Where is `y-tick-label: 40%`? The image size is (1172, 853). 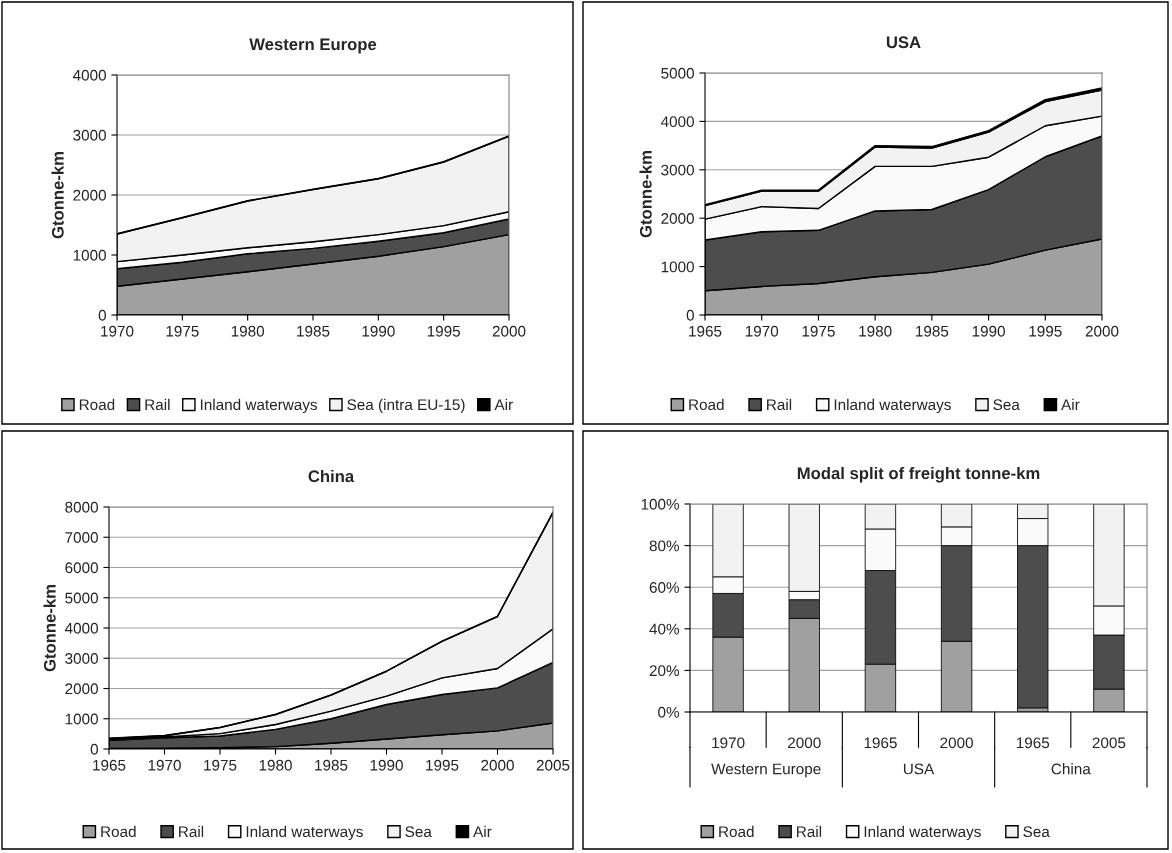
y-tick-label: 40% is located at coordinates (664, 629).